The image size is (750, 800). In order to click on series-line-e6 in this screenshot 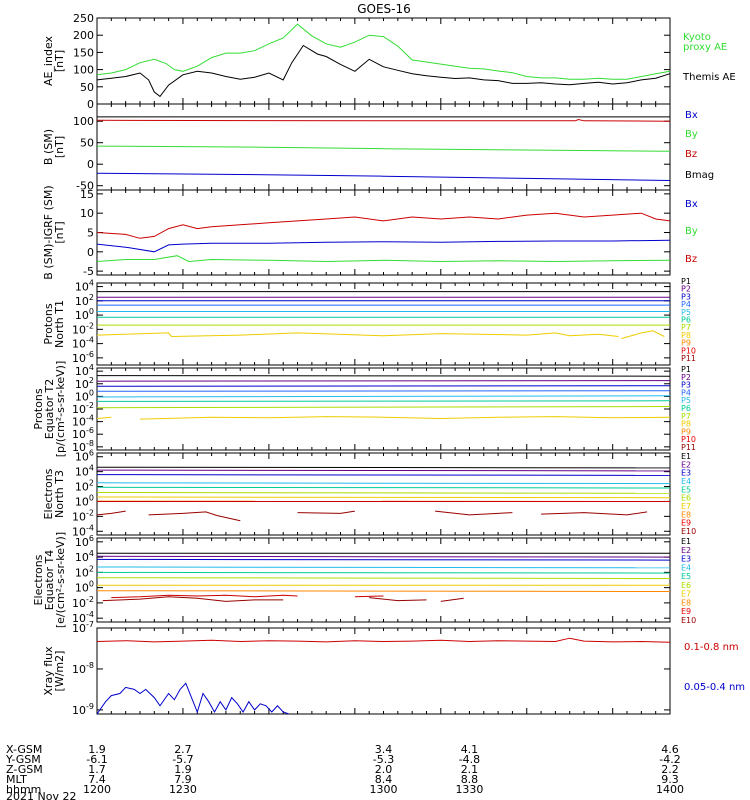, I will do `click(383, 493)`.